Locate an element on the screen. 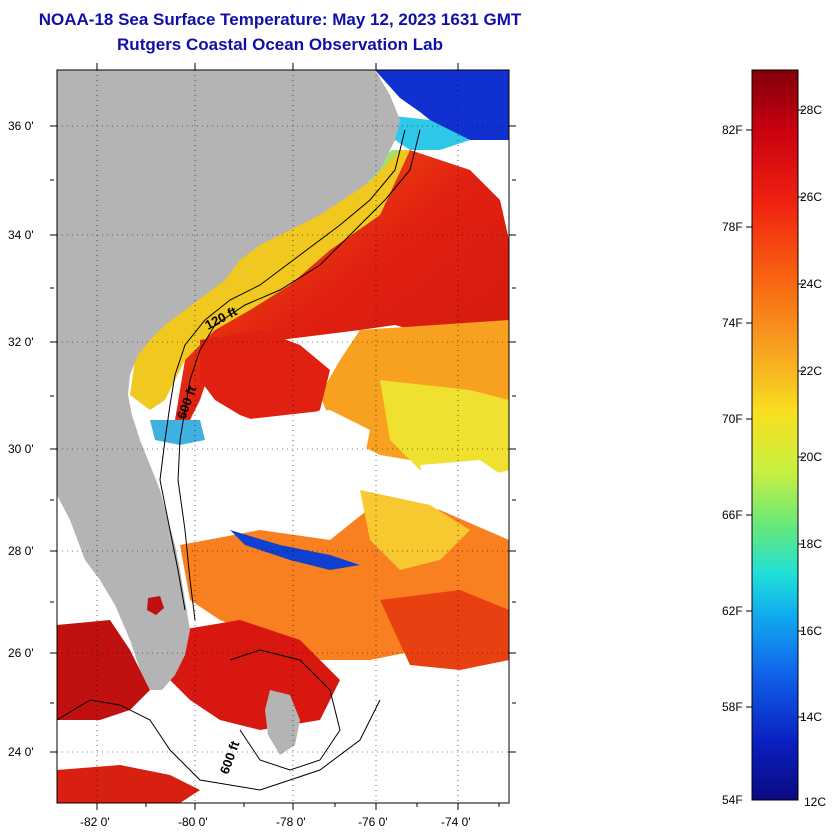  colorbar-label-74F: 74F is located at coordinates (732, 323).